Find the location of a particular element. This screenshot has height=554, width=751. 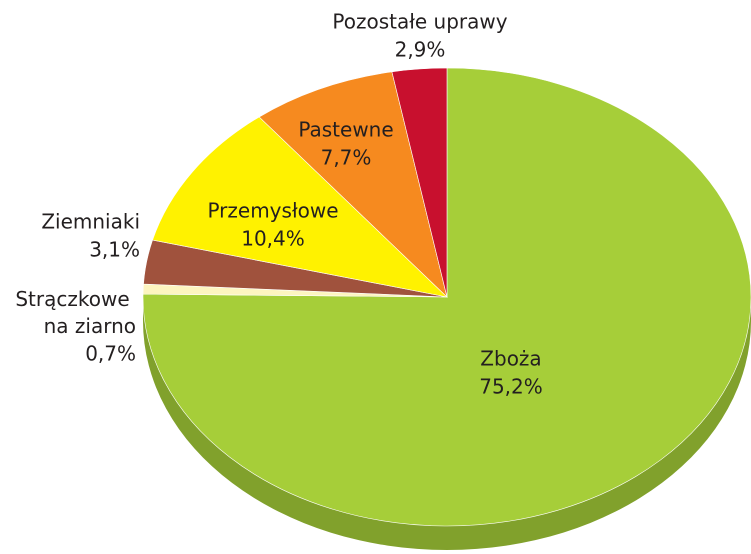

category-label: Zboża is located at coordinates (510, 359).